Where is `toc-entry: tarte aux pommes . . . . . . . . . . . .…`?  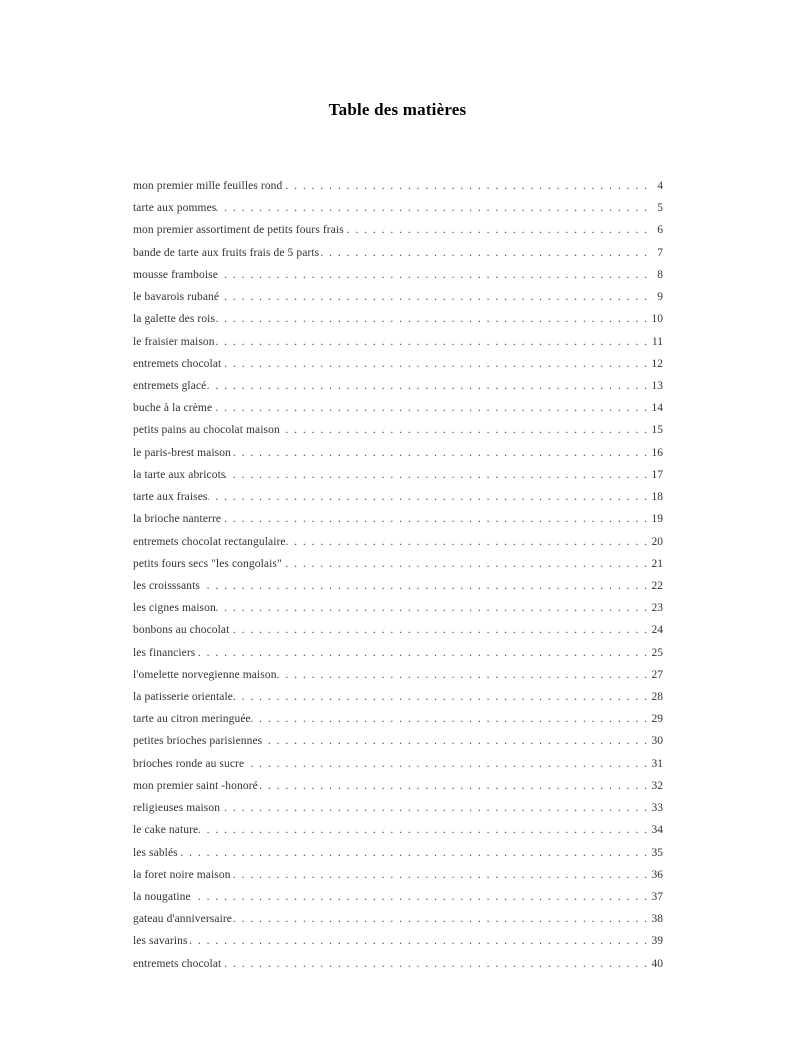 toc-entry: tarte aux pommes . . . . . . . . . . . .… is located at coordinates (398, 208).